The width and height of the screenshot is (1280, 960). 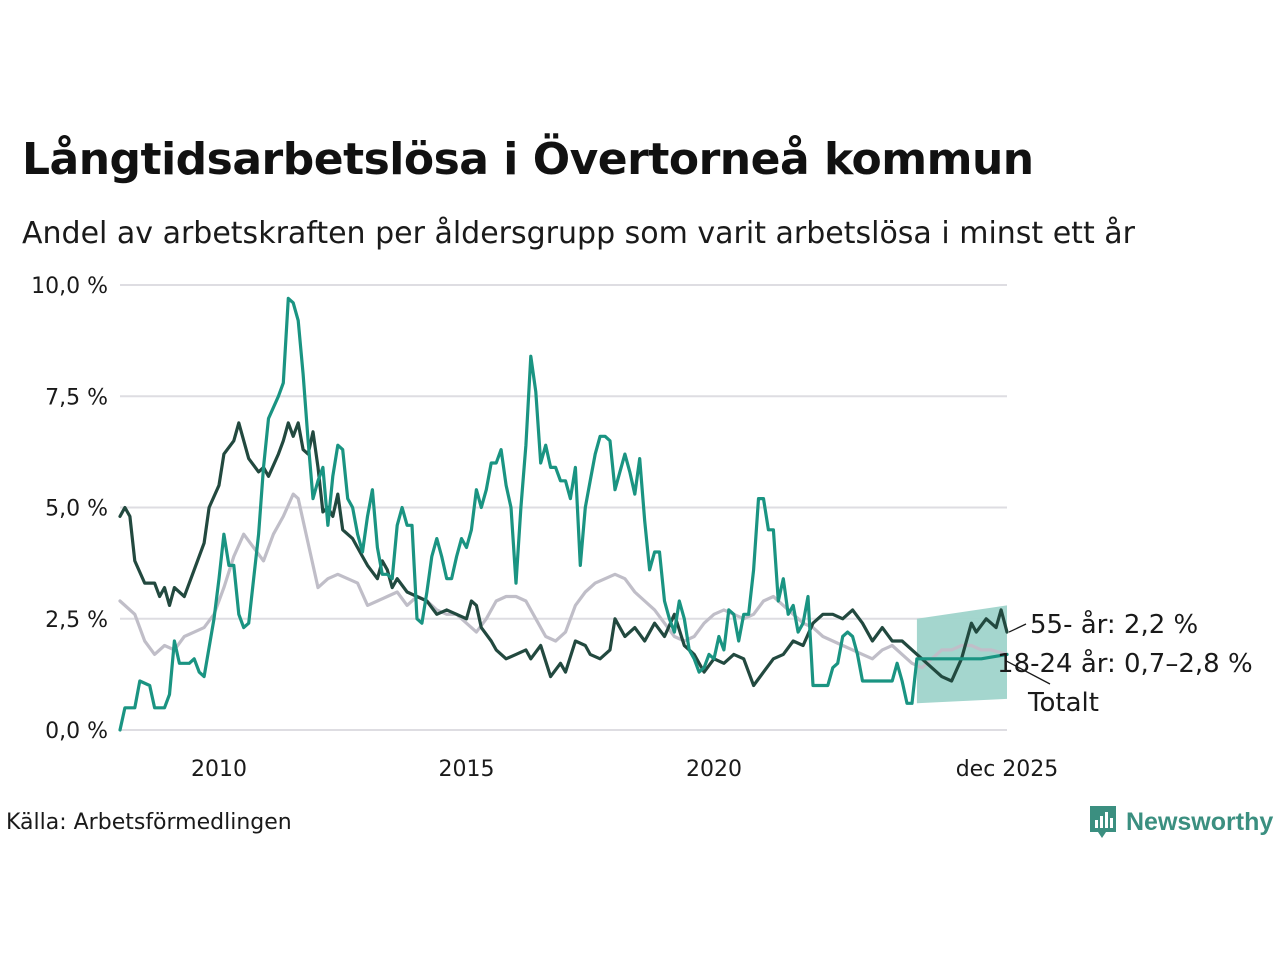 I want to click on y-tick-label: 10,0 %, so click(x=69, y=286).